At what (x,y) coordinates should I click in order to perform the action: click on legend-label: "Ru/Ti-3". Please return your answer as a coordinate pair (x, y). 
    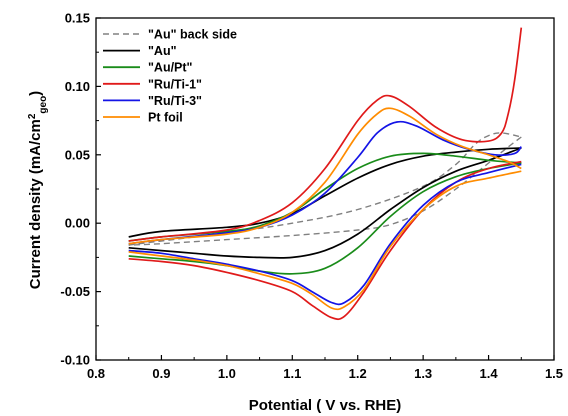
    Looking at the image, I should click on (175, 101).